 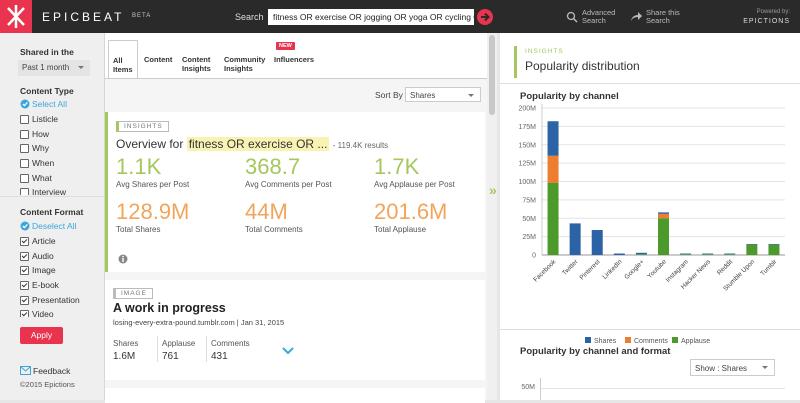 What do you see at coordinates (60, 270) in the screenshot?
I see `checkbox-row: Image` at bounding box center [60, 270].